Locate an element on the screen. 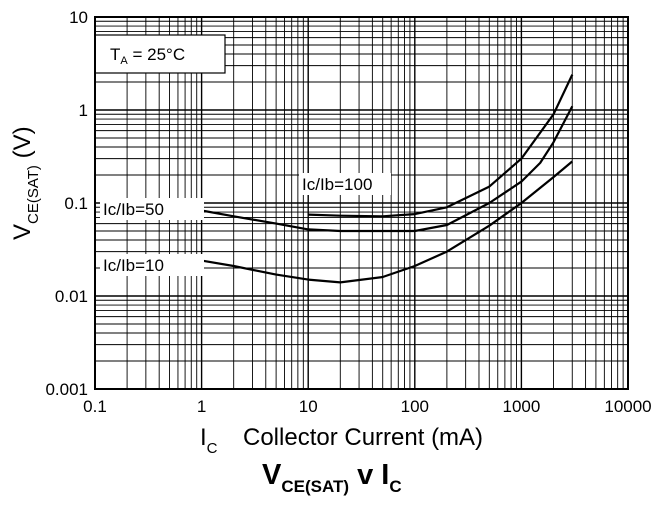 The image size is (663, 508). title-main: V is located at coordinates (272, 475).